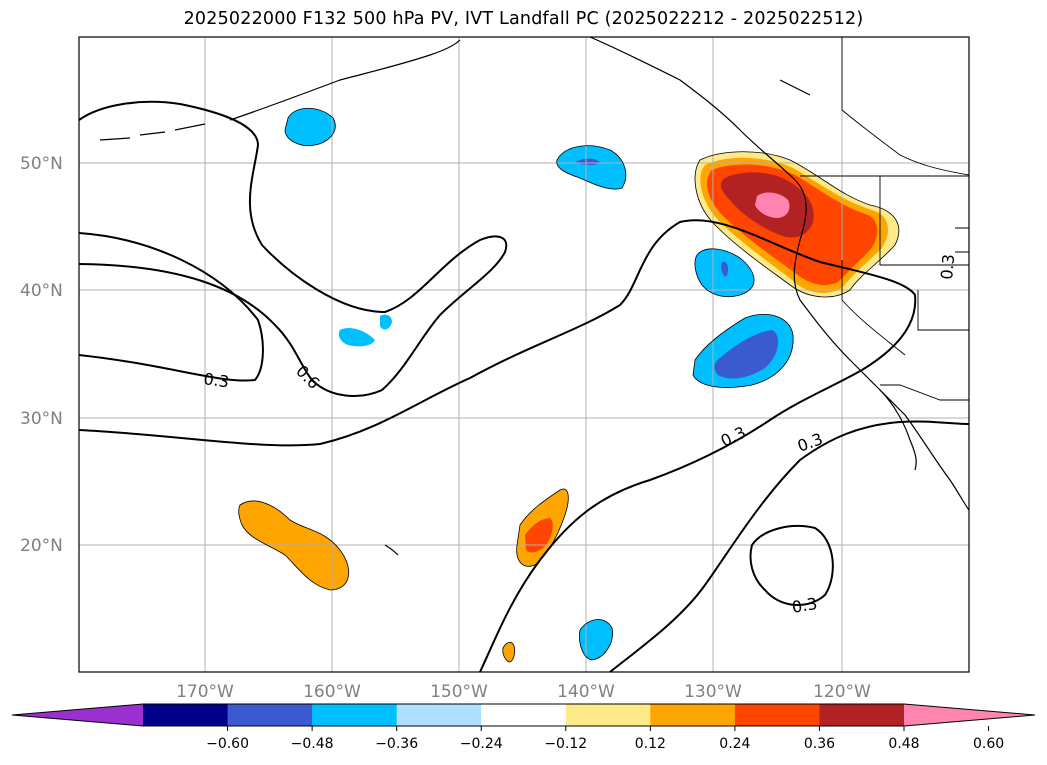  What do you see at coordinates (481, 744) in the screenshot?
I see `colorbar-tick-label: −0.24` at bounding box center [481, 744].